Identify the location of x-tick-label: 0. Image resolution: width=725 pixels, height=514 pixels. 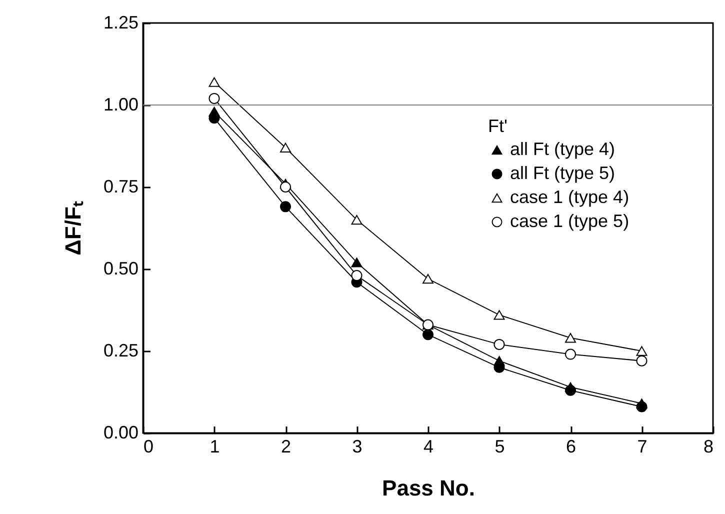
(149, 446).